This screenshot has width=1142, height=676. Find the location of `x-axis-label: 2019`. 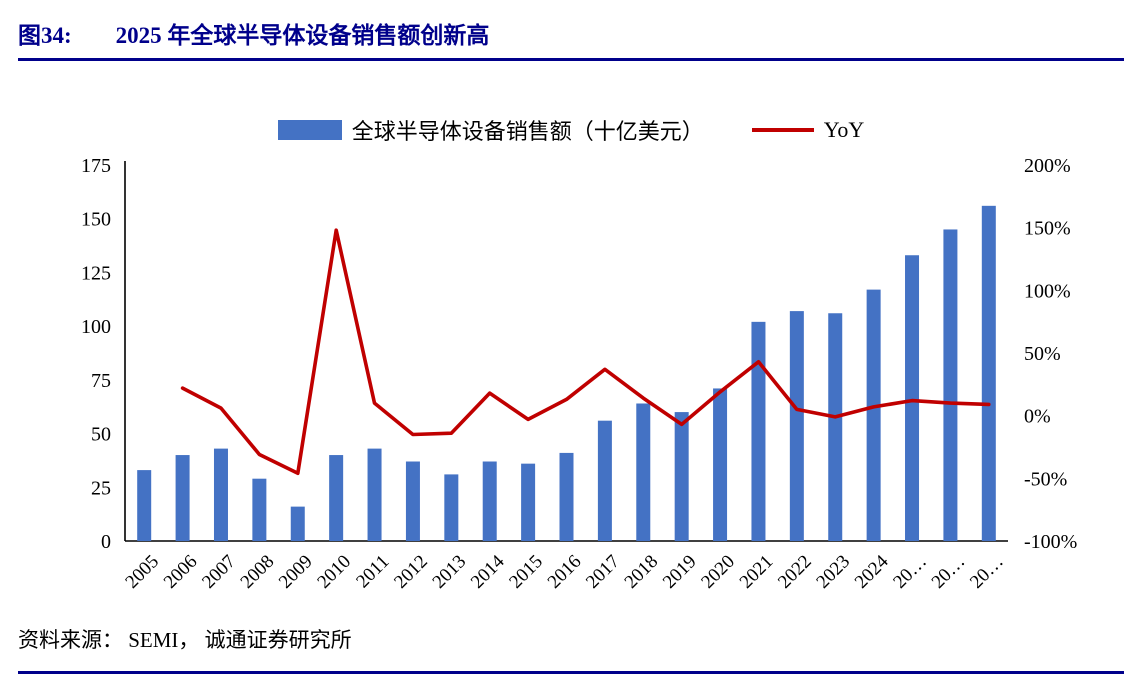

x-axis-label: 2019 is located at coordinates (680, 572).